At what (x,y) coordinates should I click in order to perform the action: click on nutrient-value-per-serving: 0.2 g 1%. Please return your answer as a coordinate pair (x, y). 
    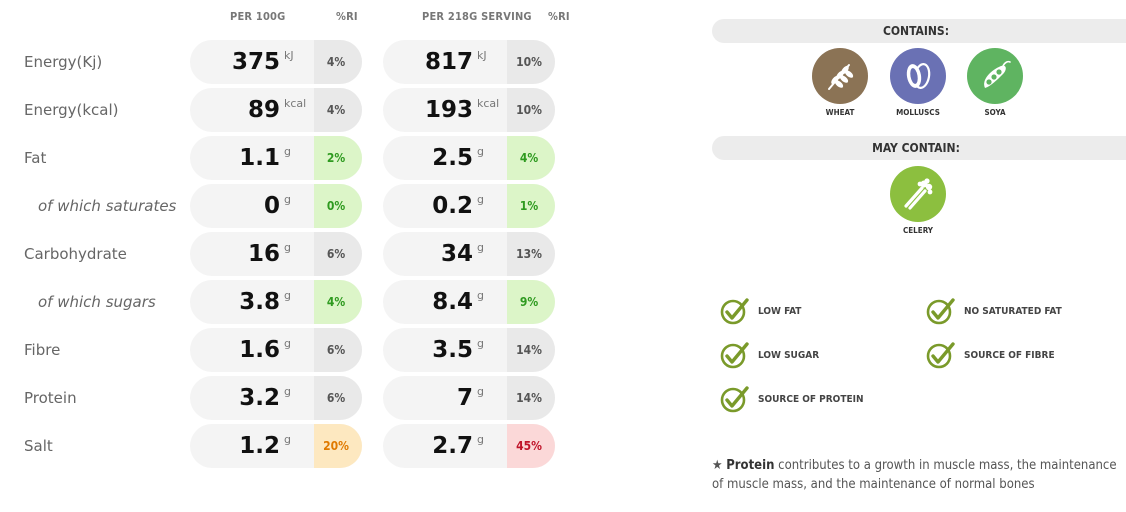
    Looking at the image, I should click on (469, 206).